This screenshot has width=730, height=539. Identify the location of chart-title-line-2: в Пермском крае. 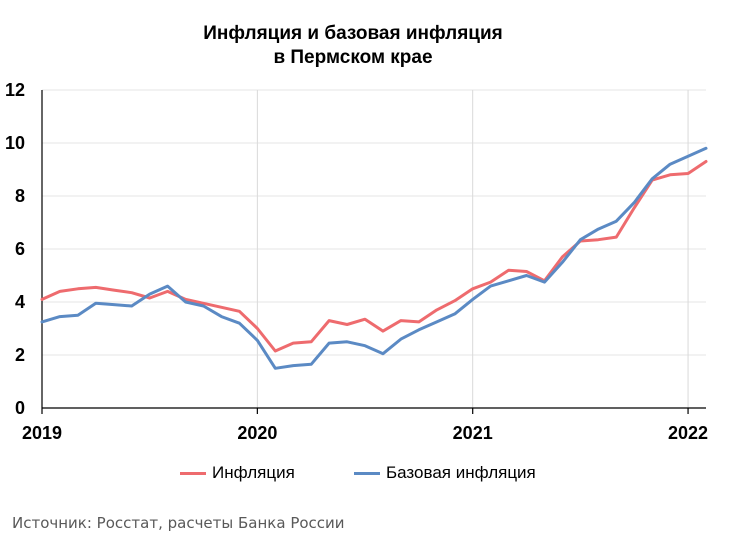
(353, 57).